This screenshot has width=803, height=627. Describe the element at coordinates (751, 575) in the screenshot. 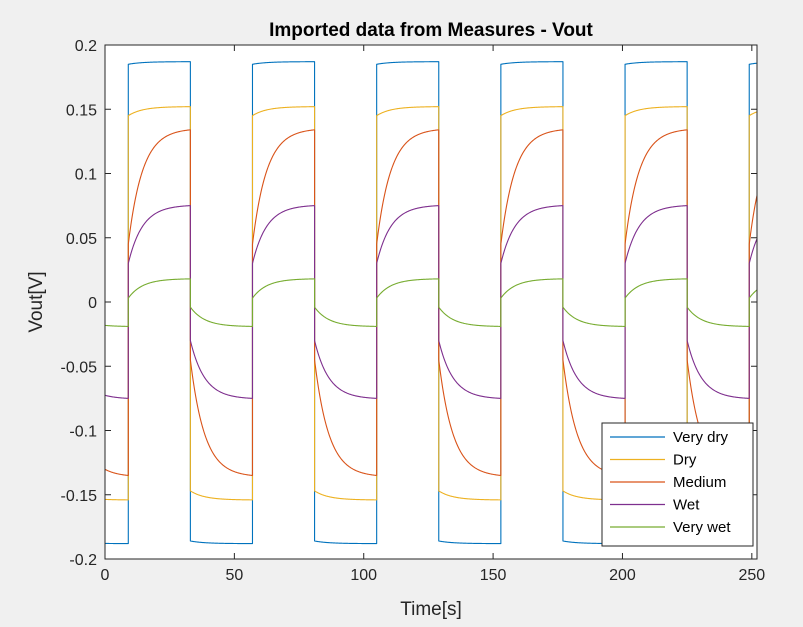

I see `x-tick-label: 250` at that location.